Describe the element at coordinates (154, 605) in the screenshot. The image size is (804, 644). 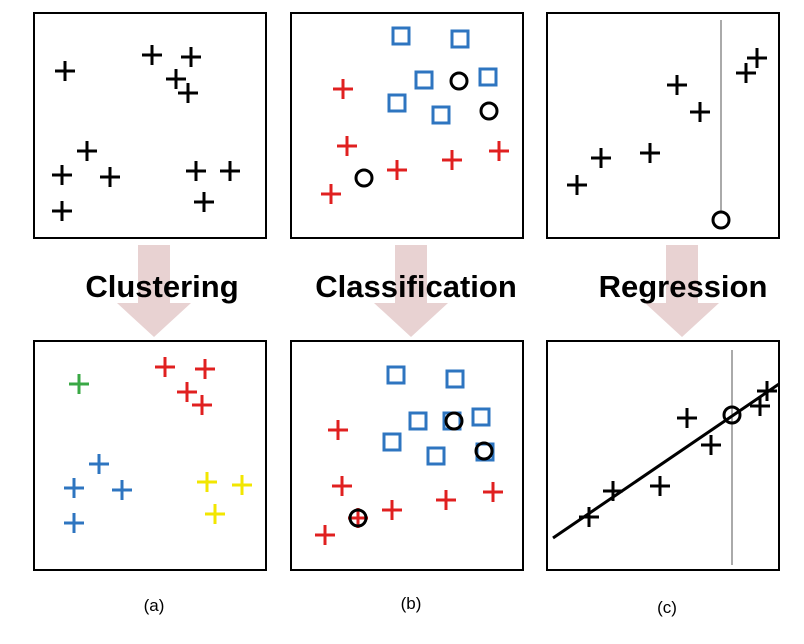
I see `caption-clustering: (a)` at that location.